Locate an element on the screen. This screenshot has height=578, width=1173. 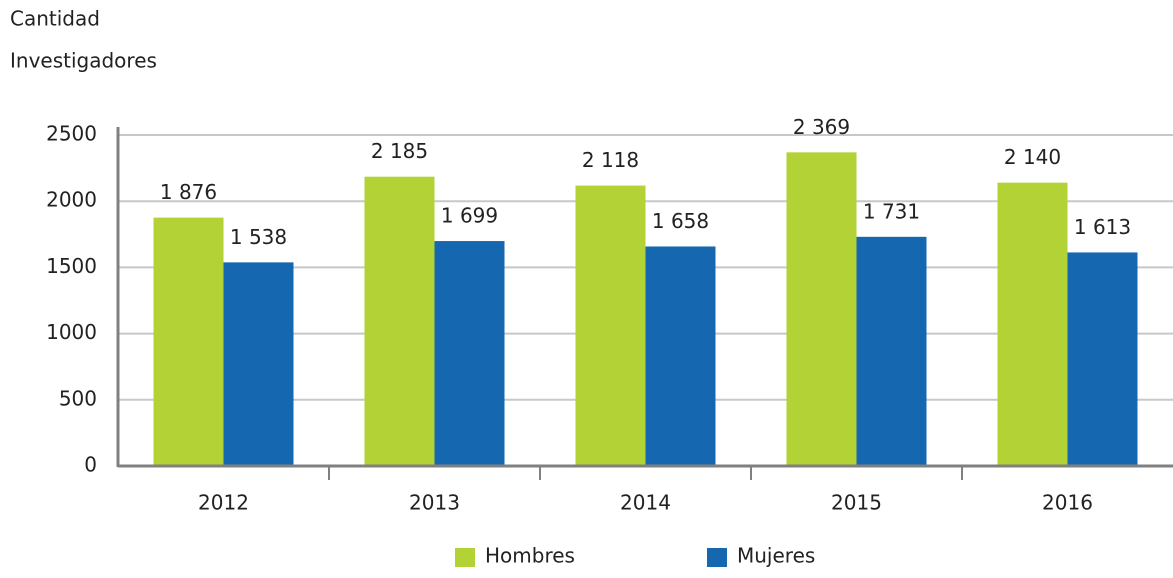
data-label: 2 140 is located at coordinates (1032, 157).